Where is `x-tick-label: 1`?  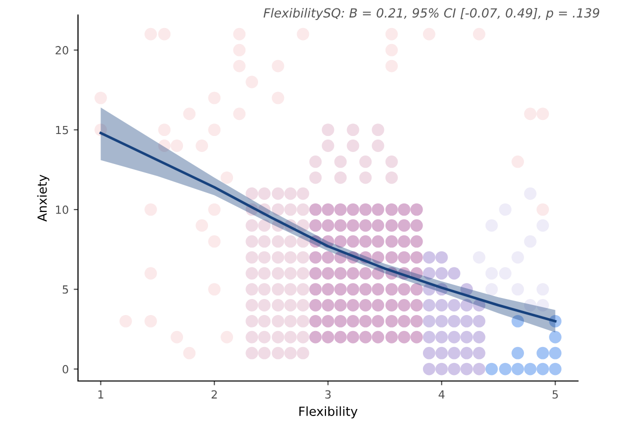
x-tick-label: 1 is located at coordinates (101, 394).